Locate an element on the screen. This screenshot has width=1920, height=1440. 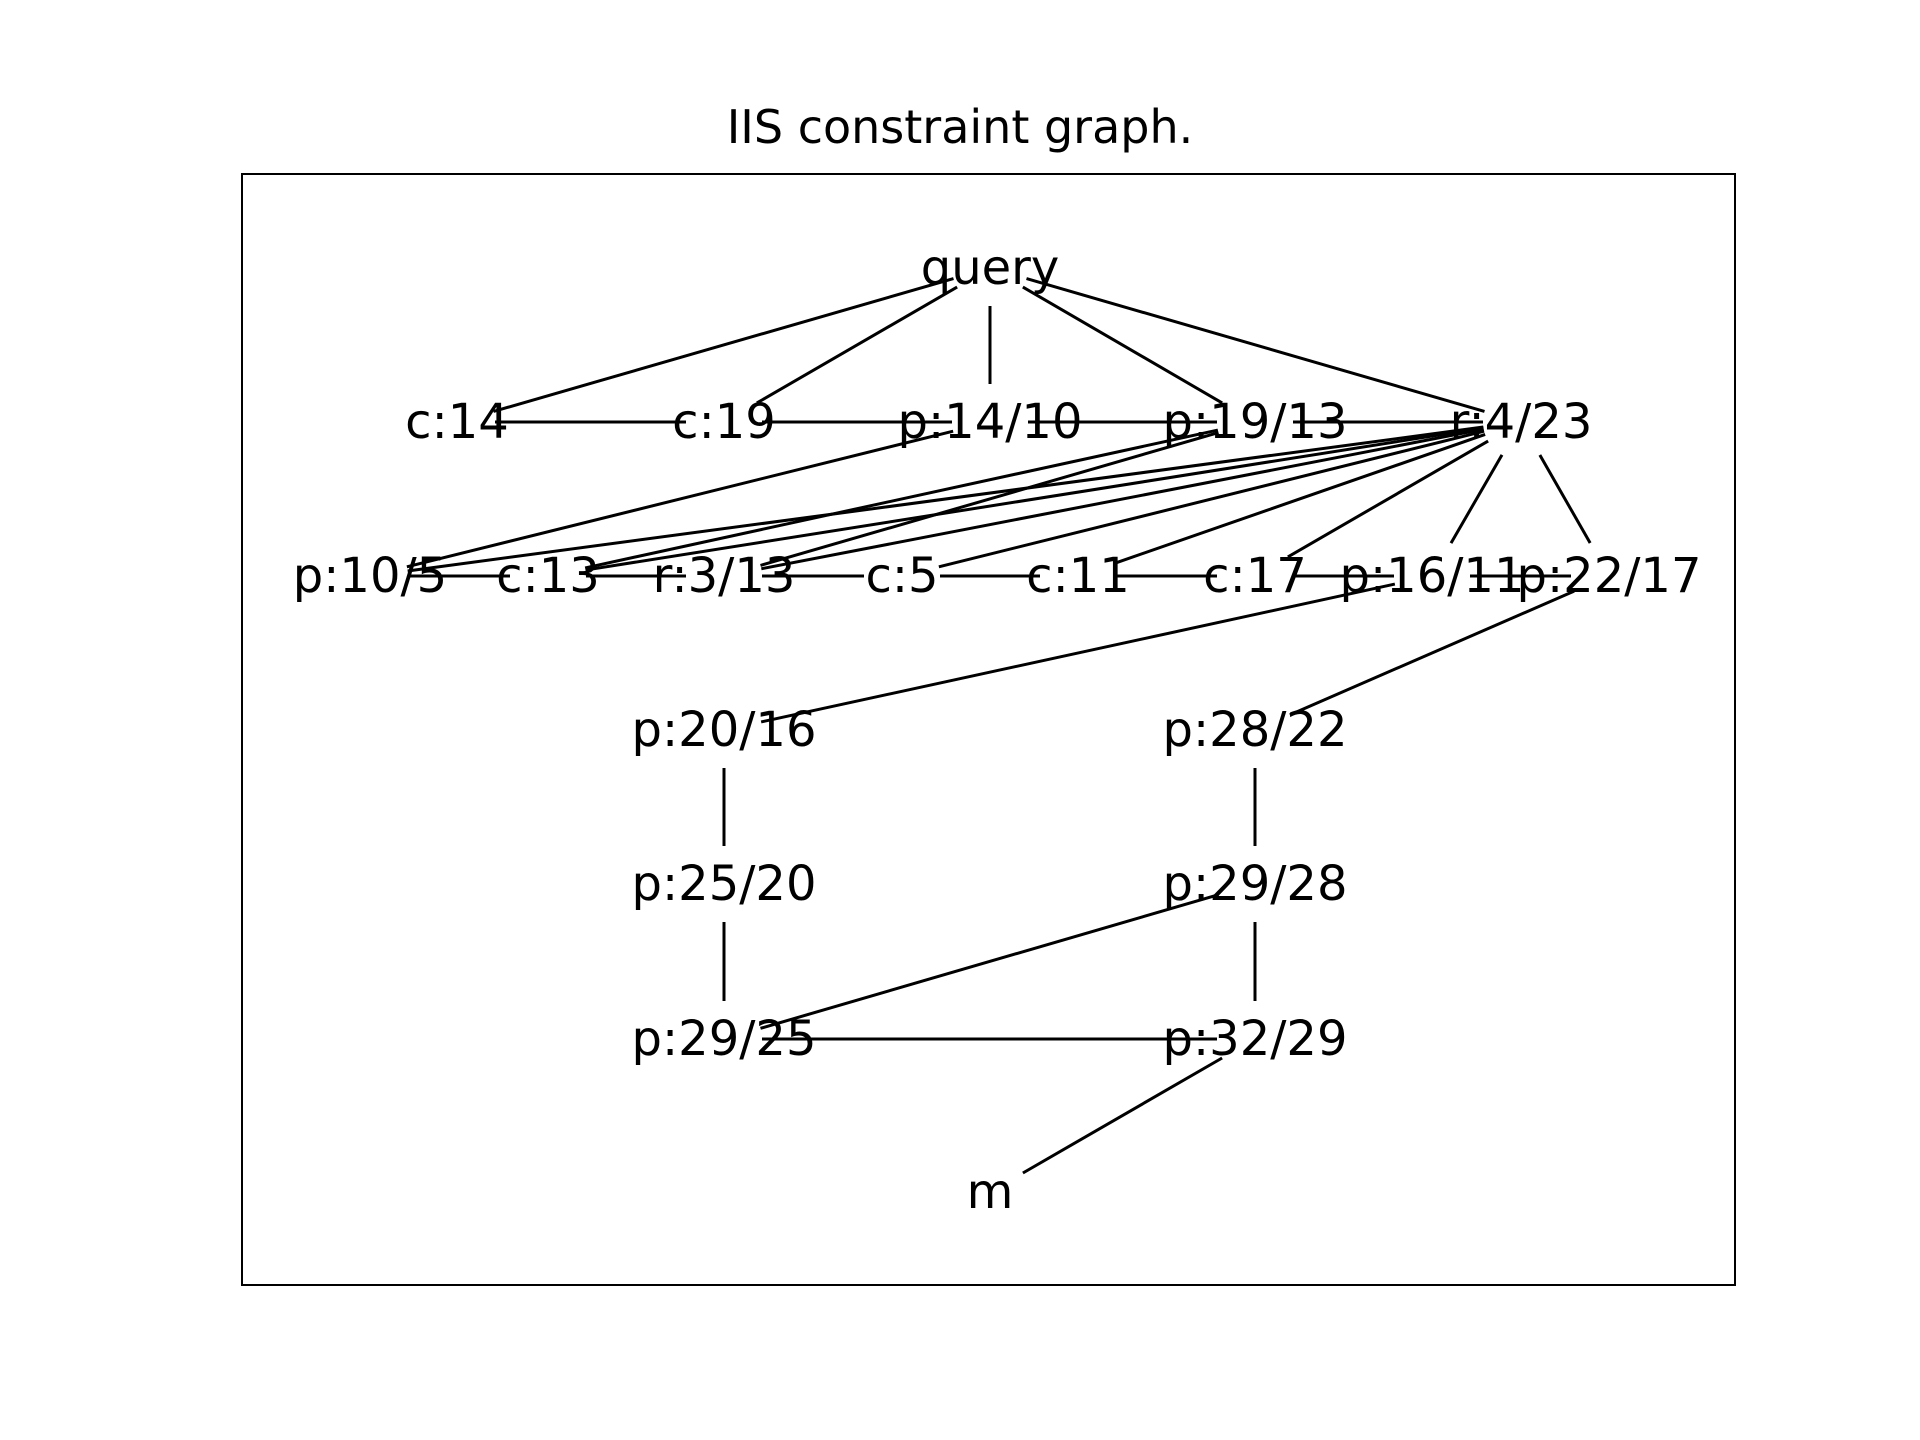
edge-query-c19 is located at coordinates (857, 345).